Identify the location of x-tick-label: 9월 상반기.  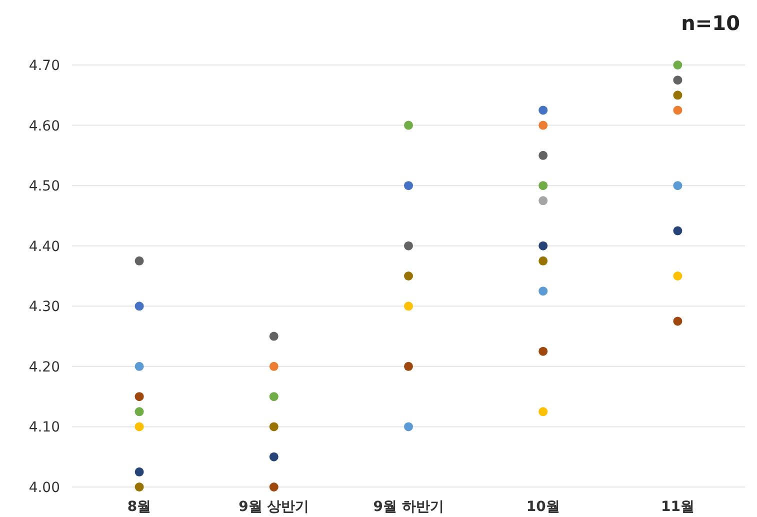
(274, 507).